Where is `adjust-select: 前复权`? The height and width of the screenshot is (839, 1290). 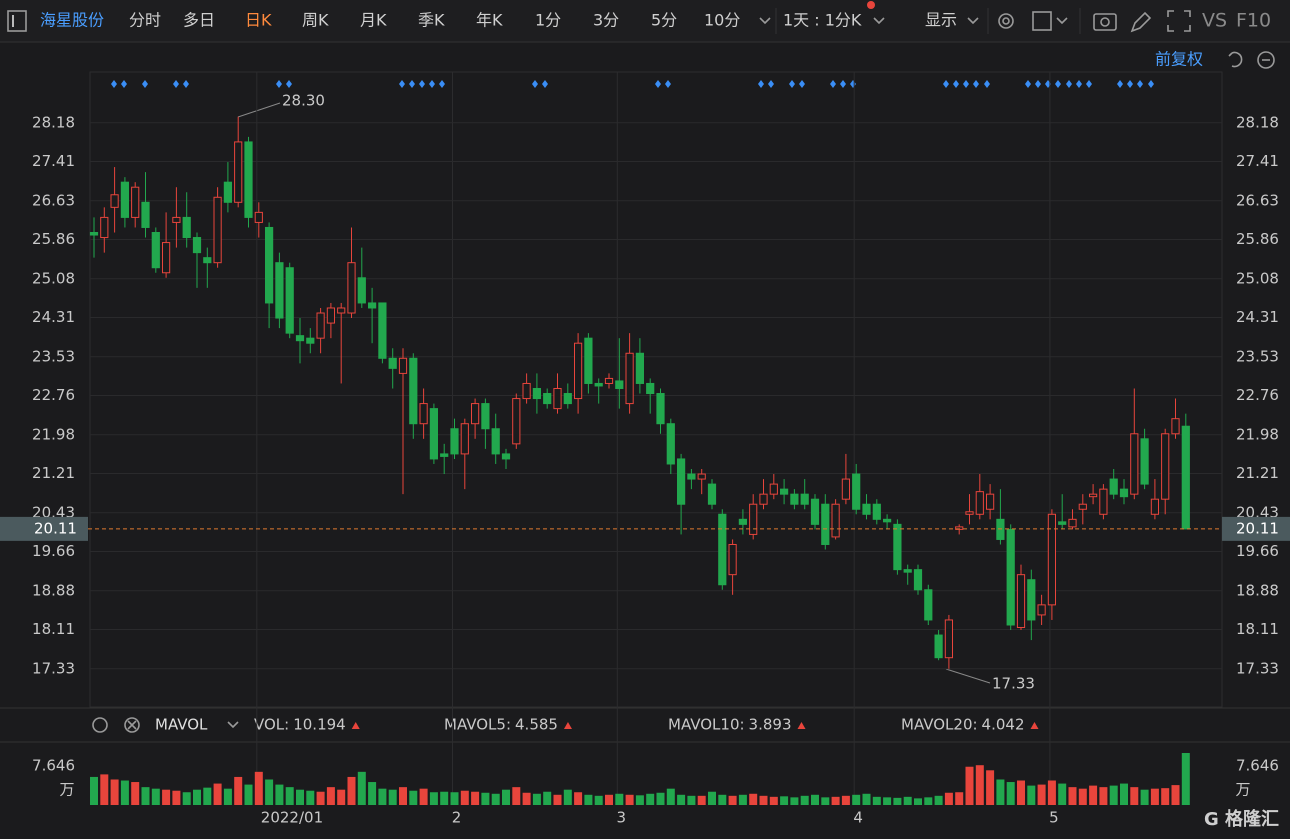
adjust-select: 前复权 is located at coordinates (1179, 59).